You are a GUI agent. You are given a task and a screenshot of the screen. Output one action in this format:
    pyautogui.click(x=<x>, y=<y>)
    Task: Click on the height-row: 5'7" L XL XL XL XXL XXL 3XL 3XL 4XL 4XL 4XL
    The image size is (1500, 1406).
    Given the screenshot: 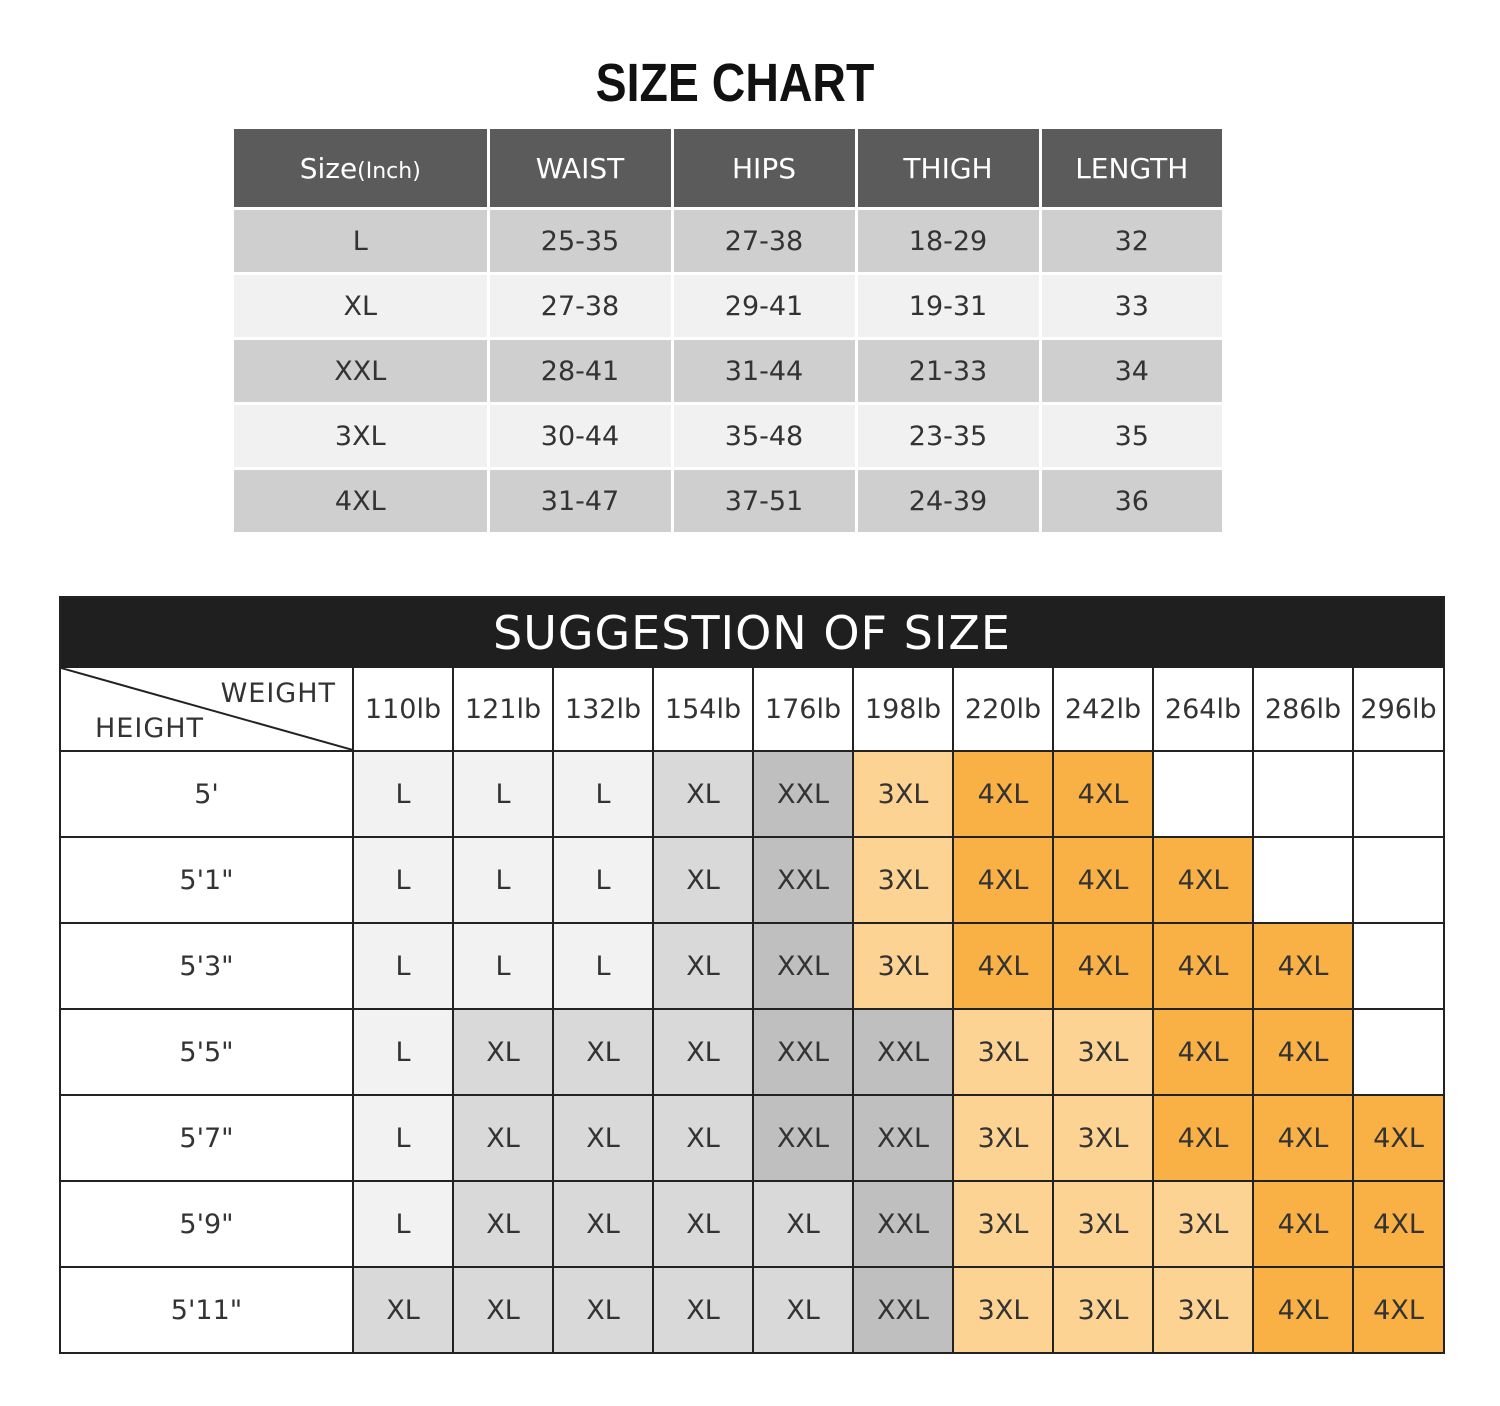 What is the action you would take?
    pyautogui.click(x=752, y=1138)
    